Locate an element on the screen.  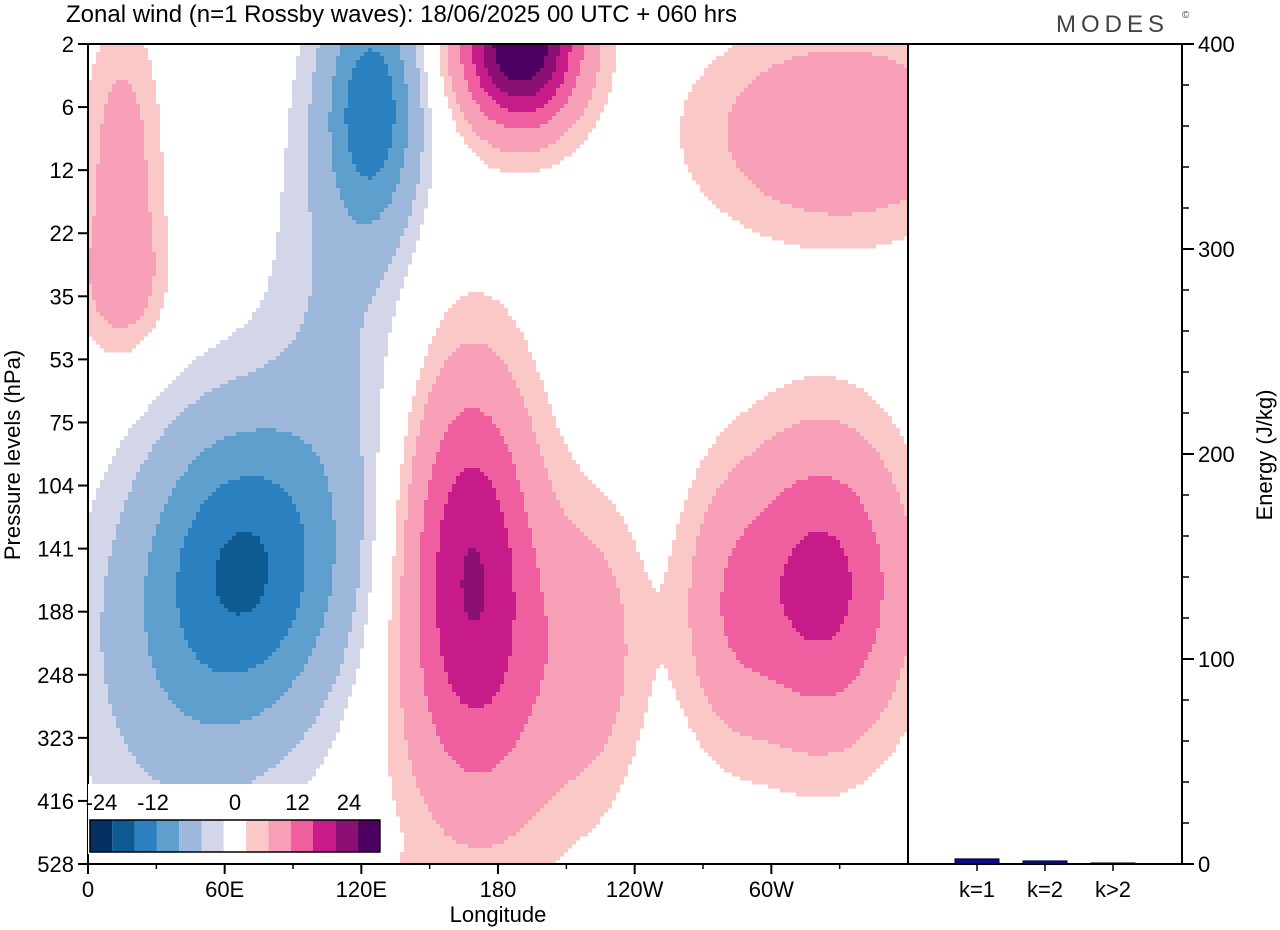
colorbar-swatch is located at coordinates (346, 836).